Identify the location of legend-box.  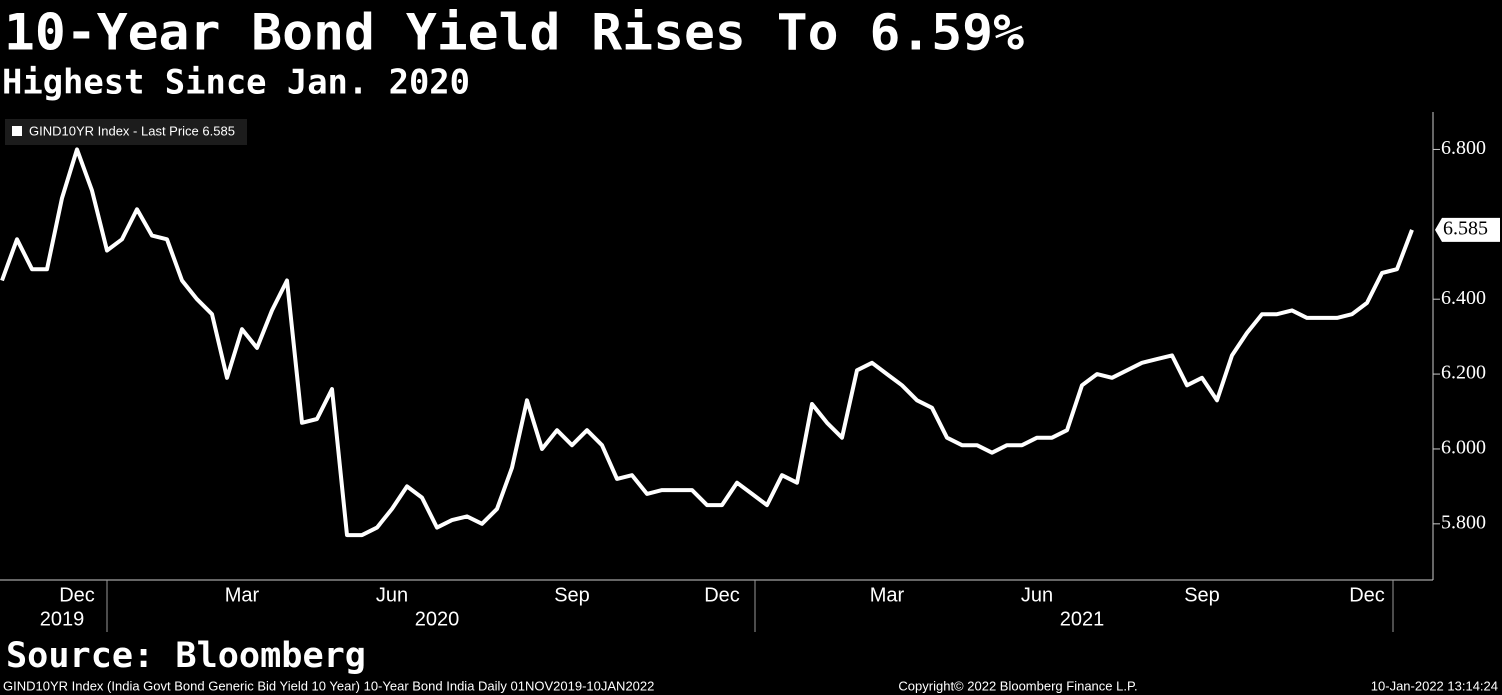
(126, 132).